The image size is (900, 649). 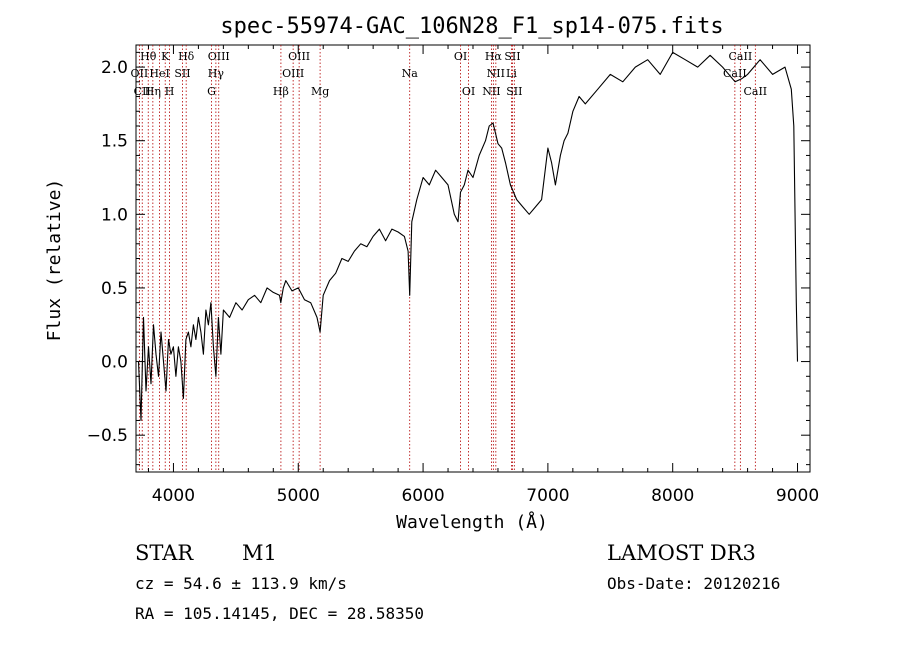 What do you see at coordinates (114, 289) in the screenshot?
I see `y-tick-label: 0.5` at bounding box center [114, 289].